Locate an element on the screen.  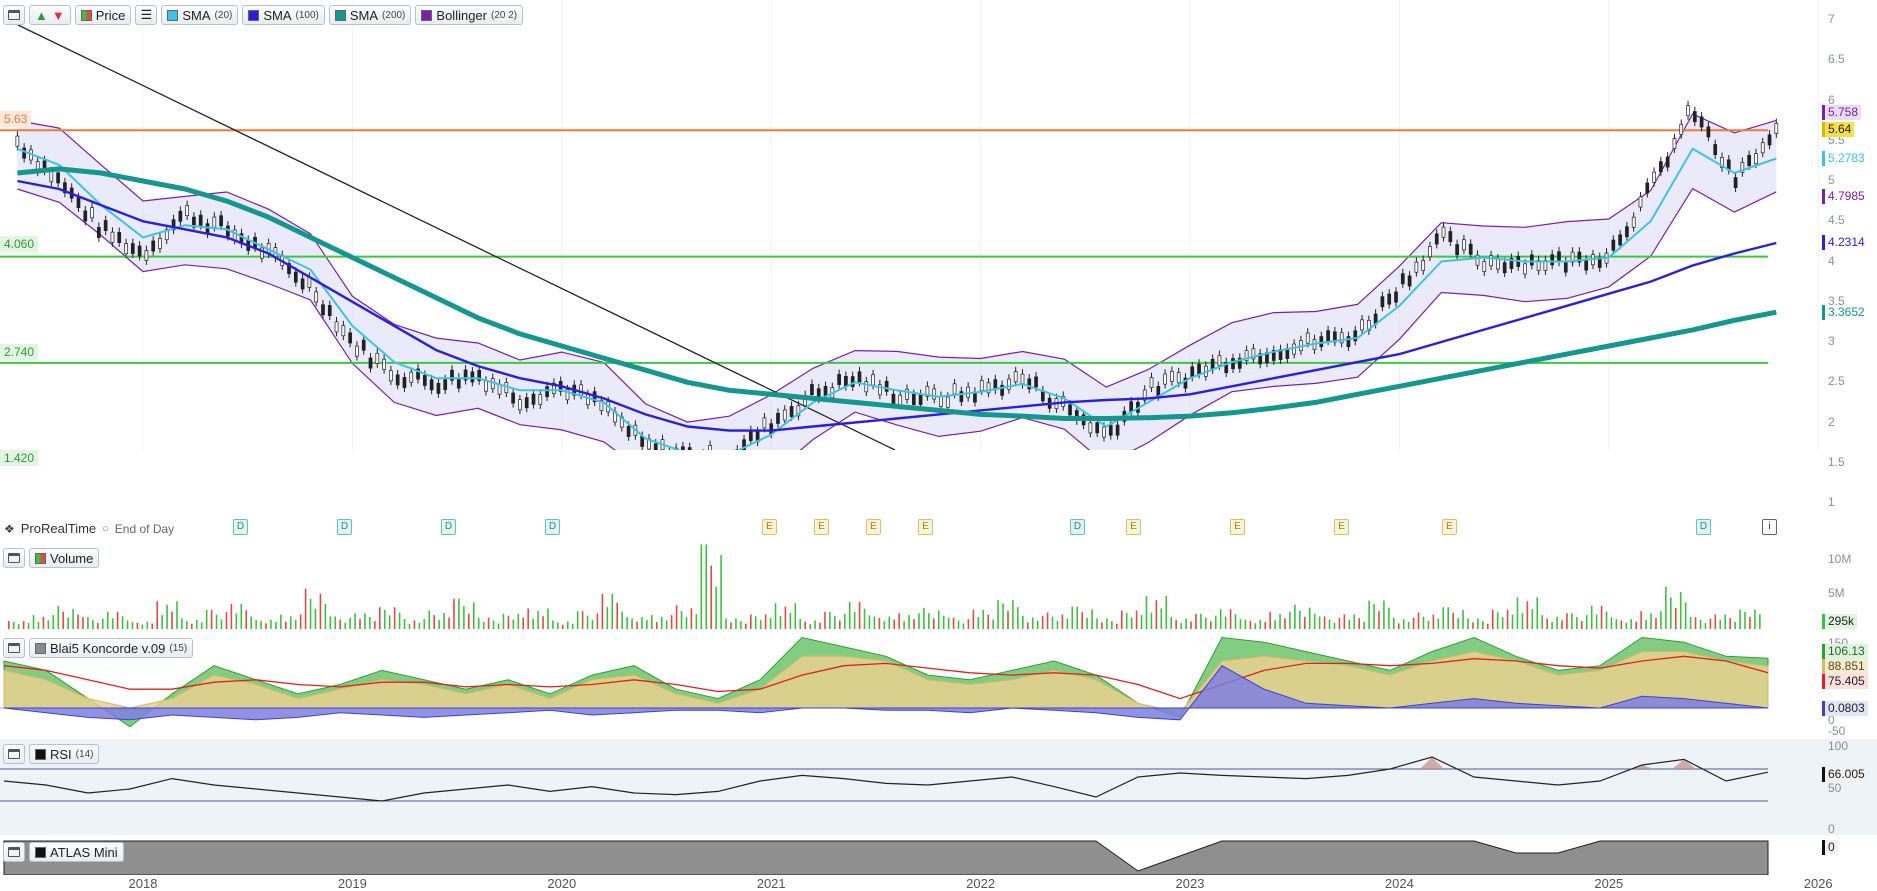
level-label-4-060: 4.060 is located at coordinates (19, 244).